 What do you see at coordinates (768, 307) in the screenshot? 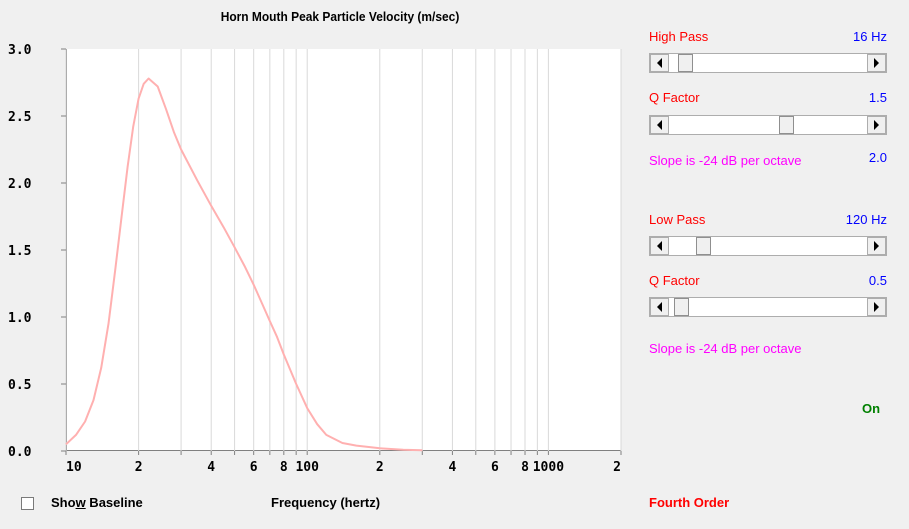
I see `low-pass-q-slider` at bounding box center [768, 307].